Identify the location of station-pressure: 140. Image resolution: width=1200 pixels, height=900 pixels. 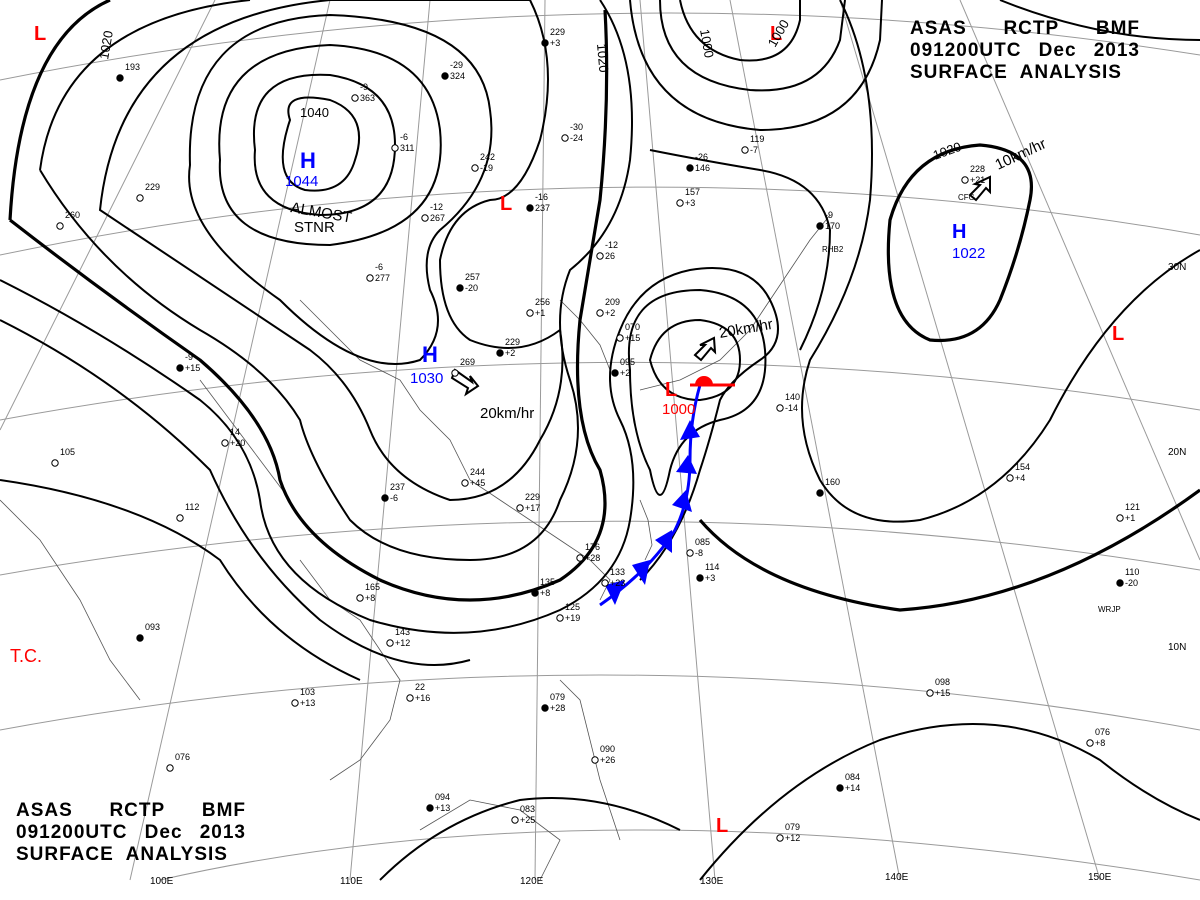
(792, 397).